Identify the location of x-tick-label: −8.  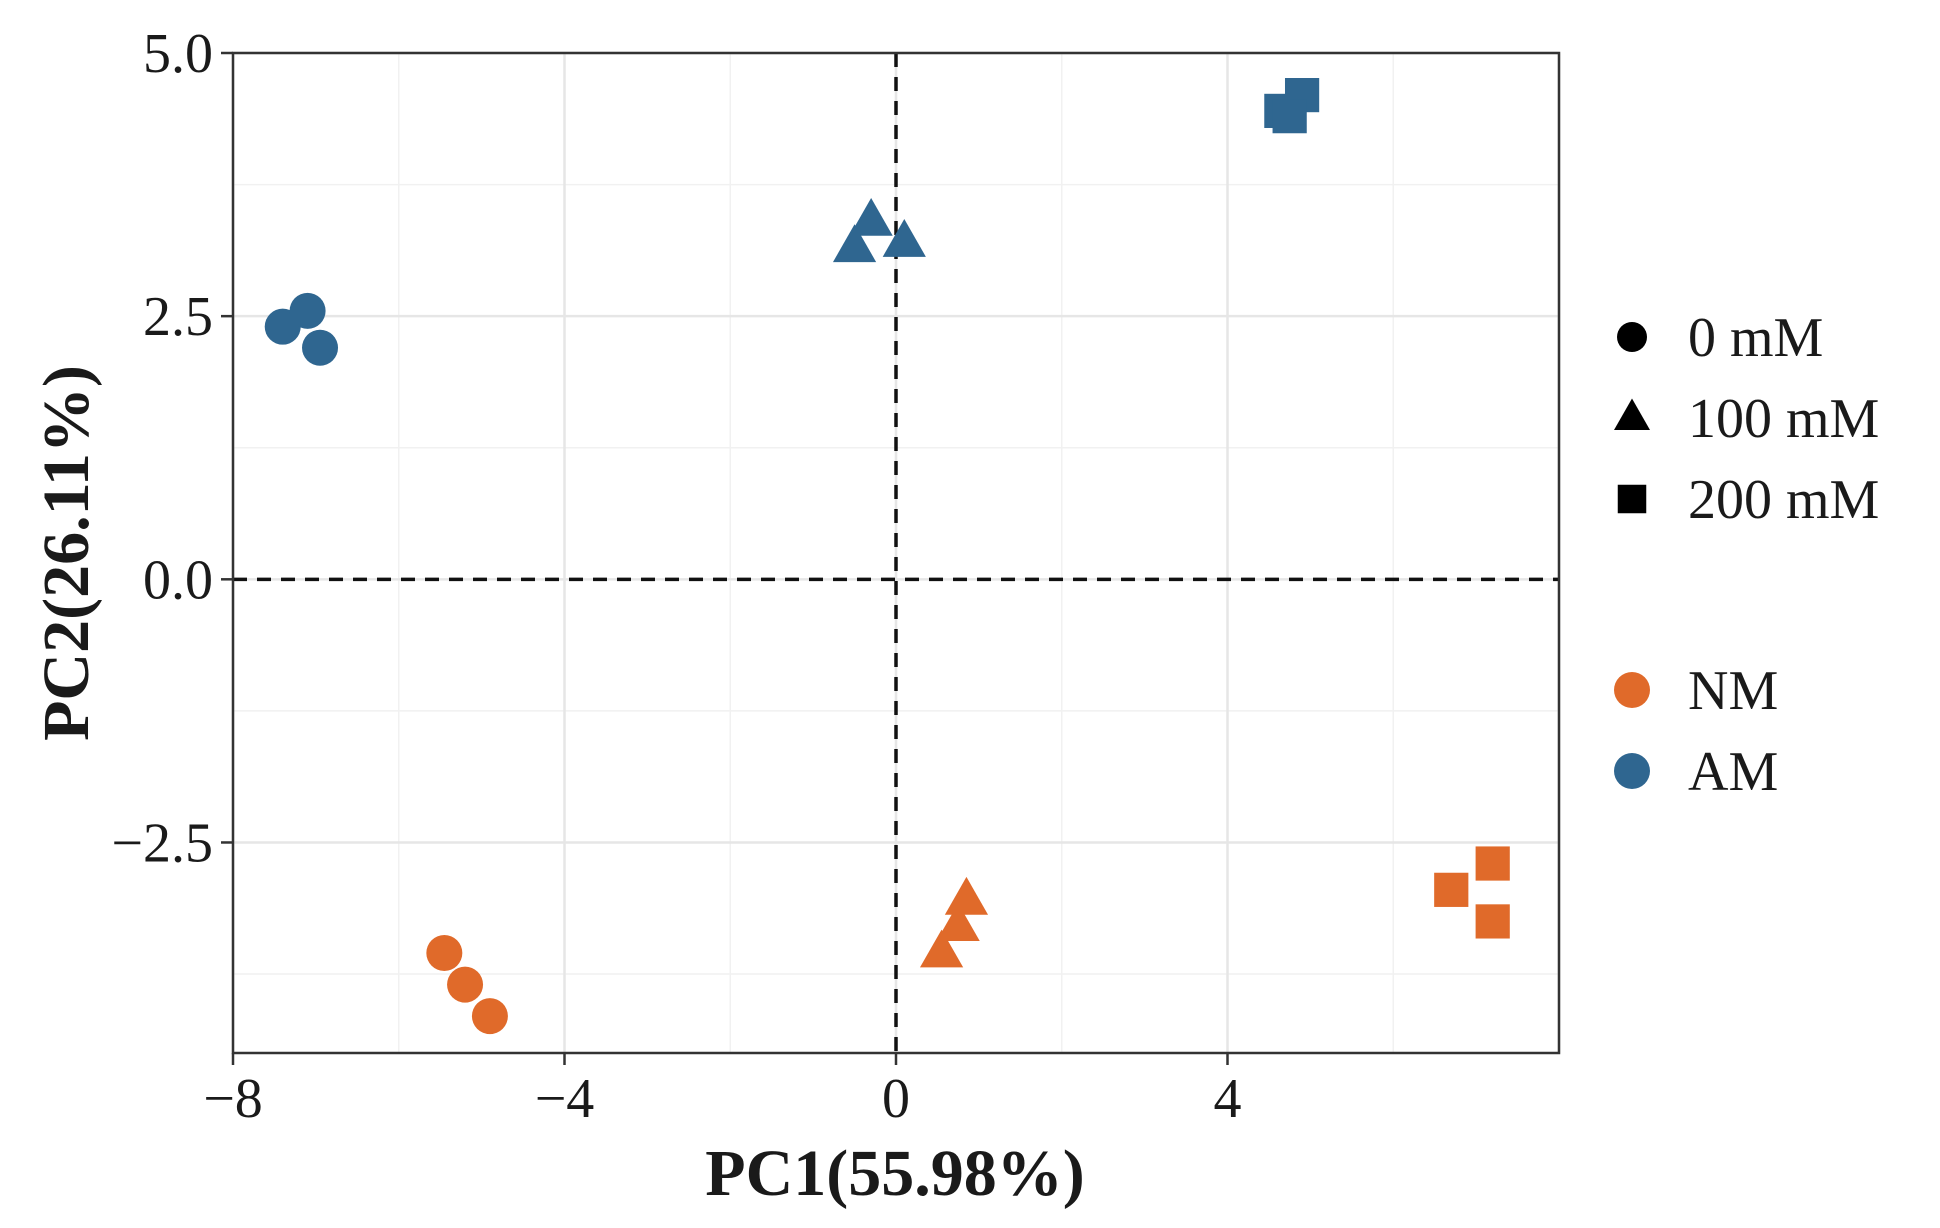
(233, 1099).